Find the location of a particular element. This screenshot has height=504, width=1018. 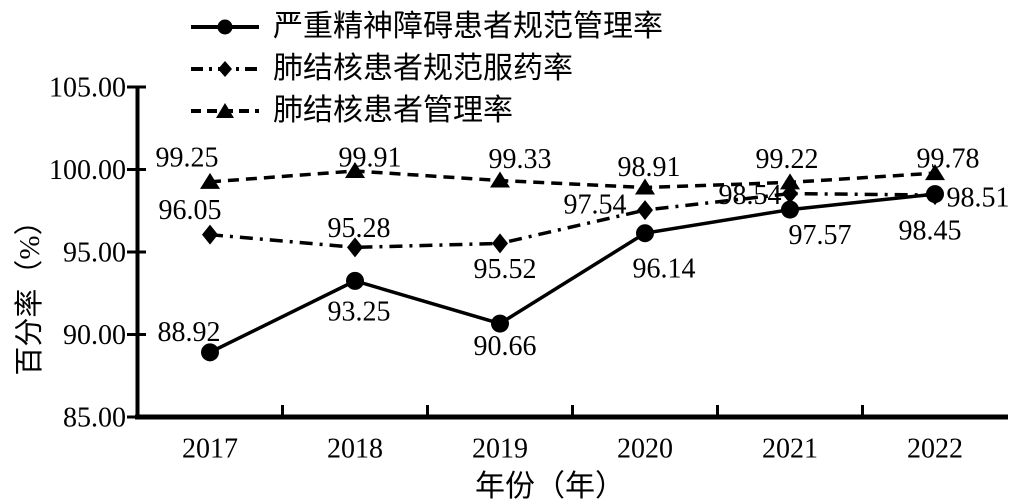

data-label: 97.57 is located at coordinates (820, 235).